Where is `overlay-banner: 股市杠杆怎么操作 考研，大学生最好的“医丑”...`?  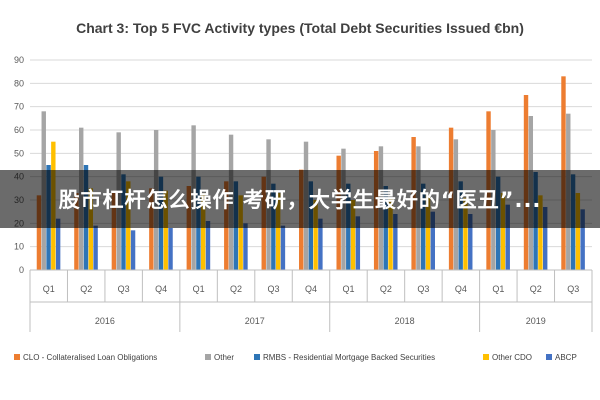
overlay-banner: 股市杠杆怎么操作 考研，大学生最好的“医丑”... is located at coordinates (300, 199).